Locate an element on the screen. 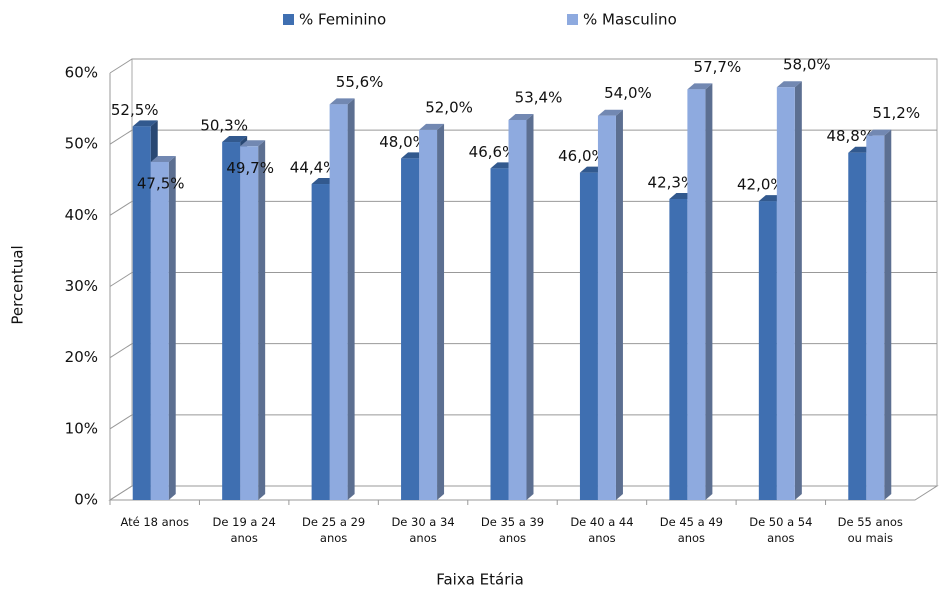  value-label: 57,7% is located at coordinates (718, 67).